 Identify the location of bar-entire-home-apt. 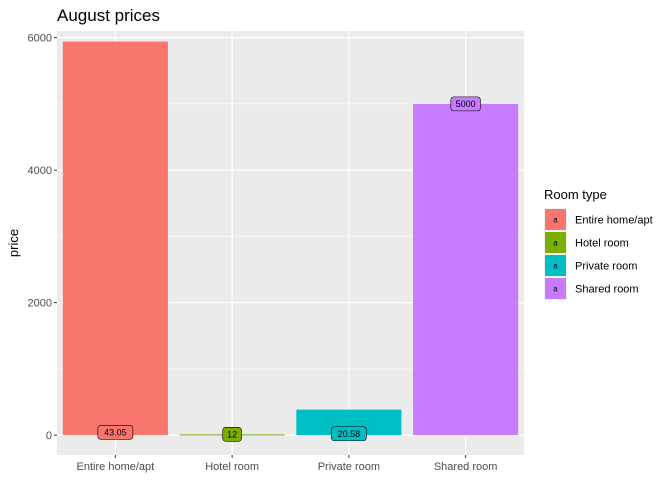
(115, 238).